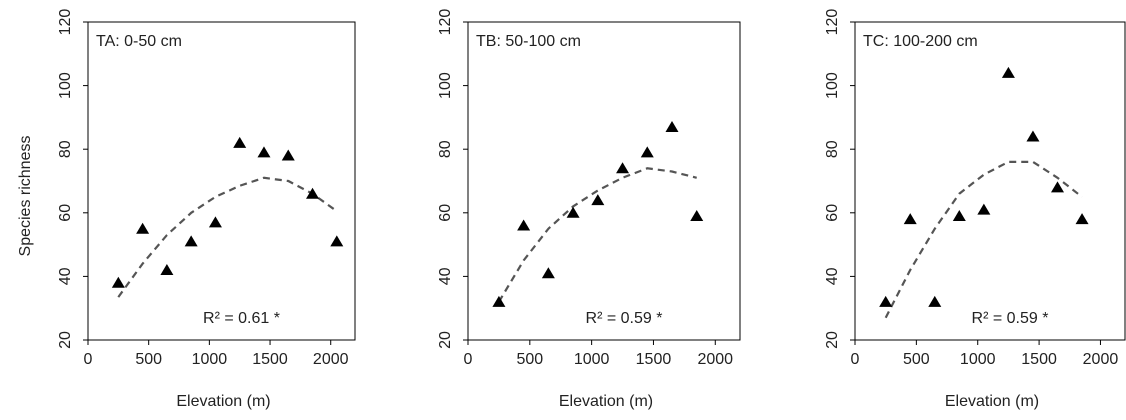 Image resolution: width=1126 pixels, height=420 pixels. Describe the element at coordinates (241, 318) in the screenshot. I see `r-squared-annotation: R² = 0.61 *` at that location.